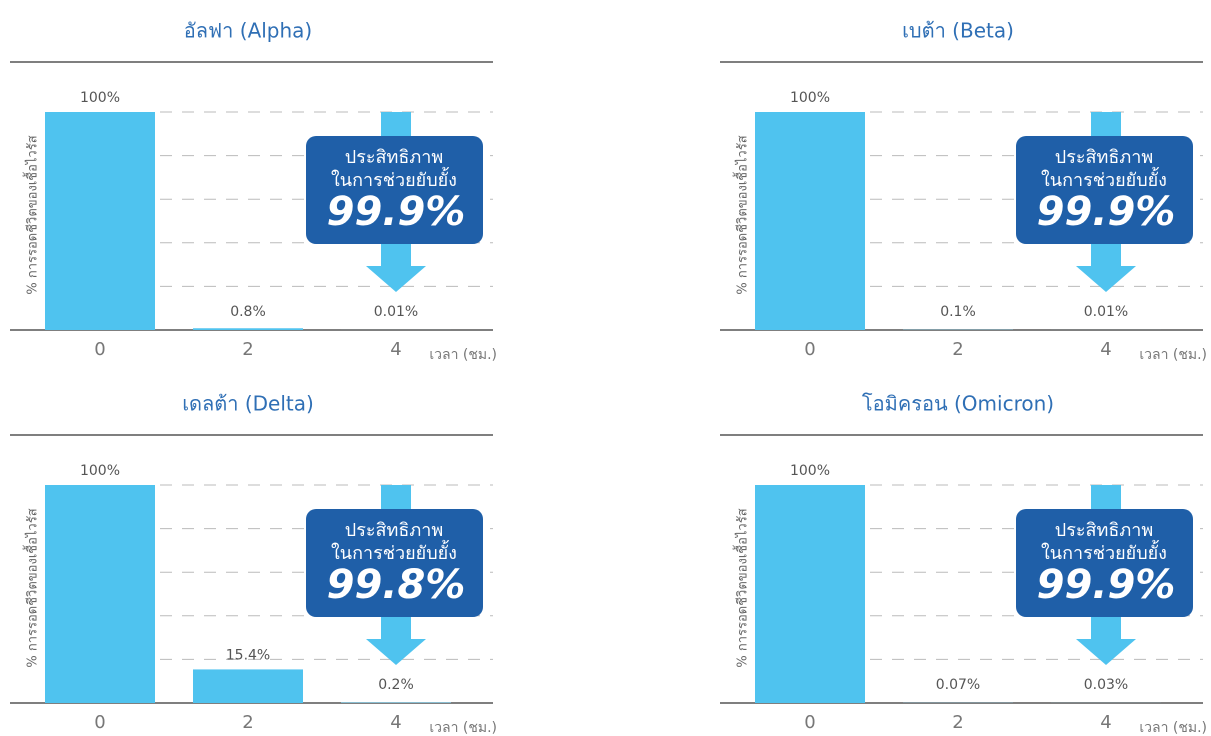  Describe the element at coordinates (248, 31) in the screenshot. I see `chart-title: อัลฟา (Alpha)` at that location.